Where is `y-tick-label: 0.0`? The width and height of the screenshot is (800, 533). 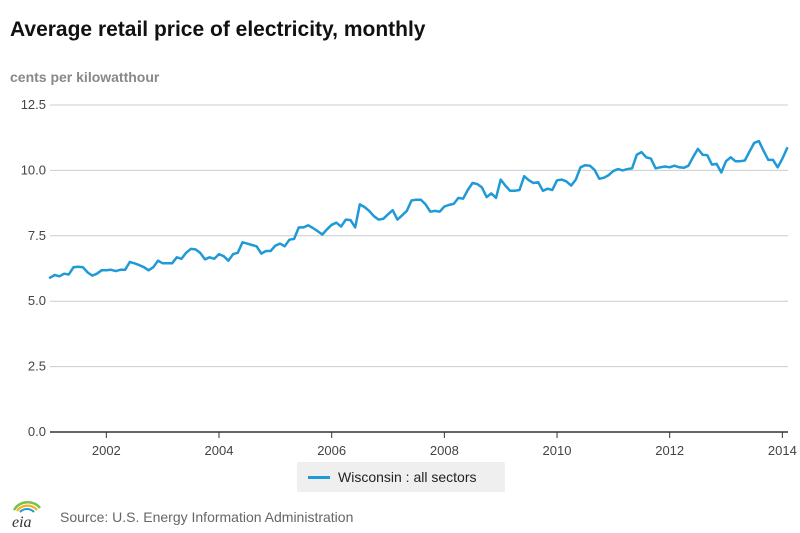
y-tick-label: 0.0 is located at coordinates (37, 431).